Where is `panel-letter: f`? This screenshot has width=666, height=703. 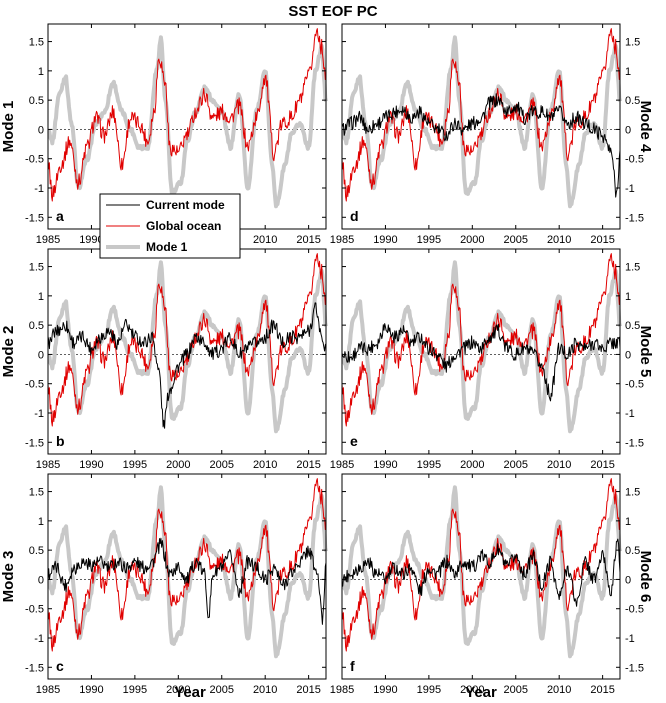
panel-letter: f is located at coordinates (352, 666).